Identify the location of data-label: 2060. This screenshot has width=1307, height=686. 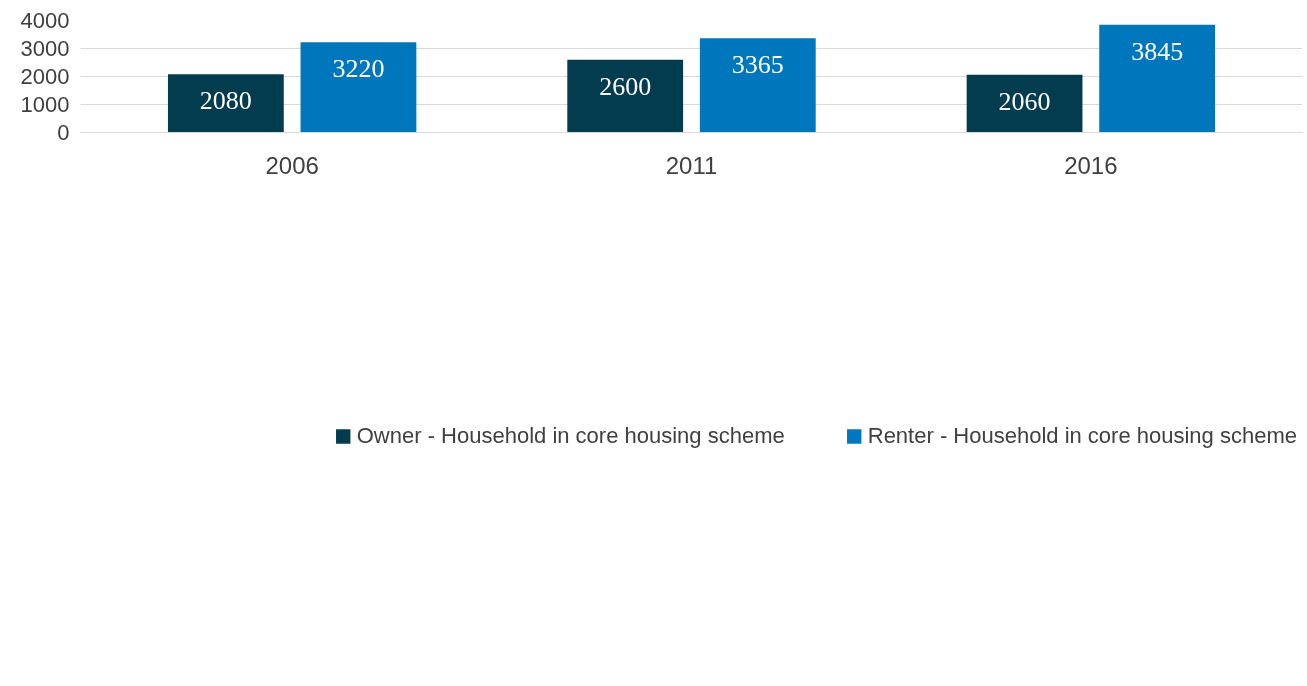
(1024, 101).